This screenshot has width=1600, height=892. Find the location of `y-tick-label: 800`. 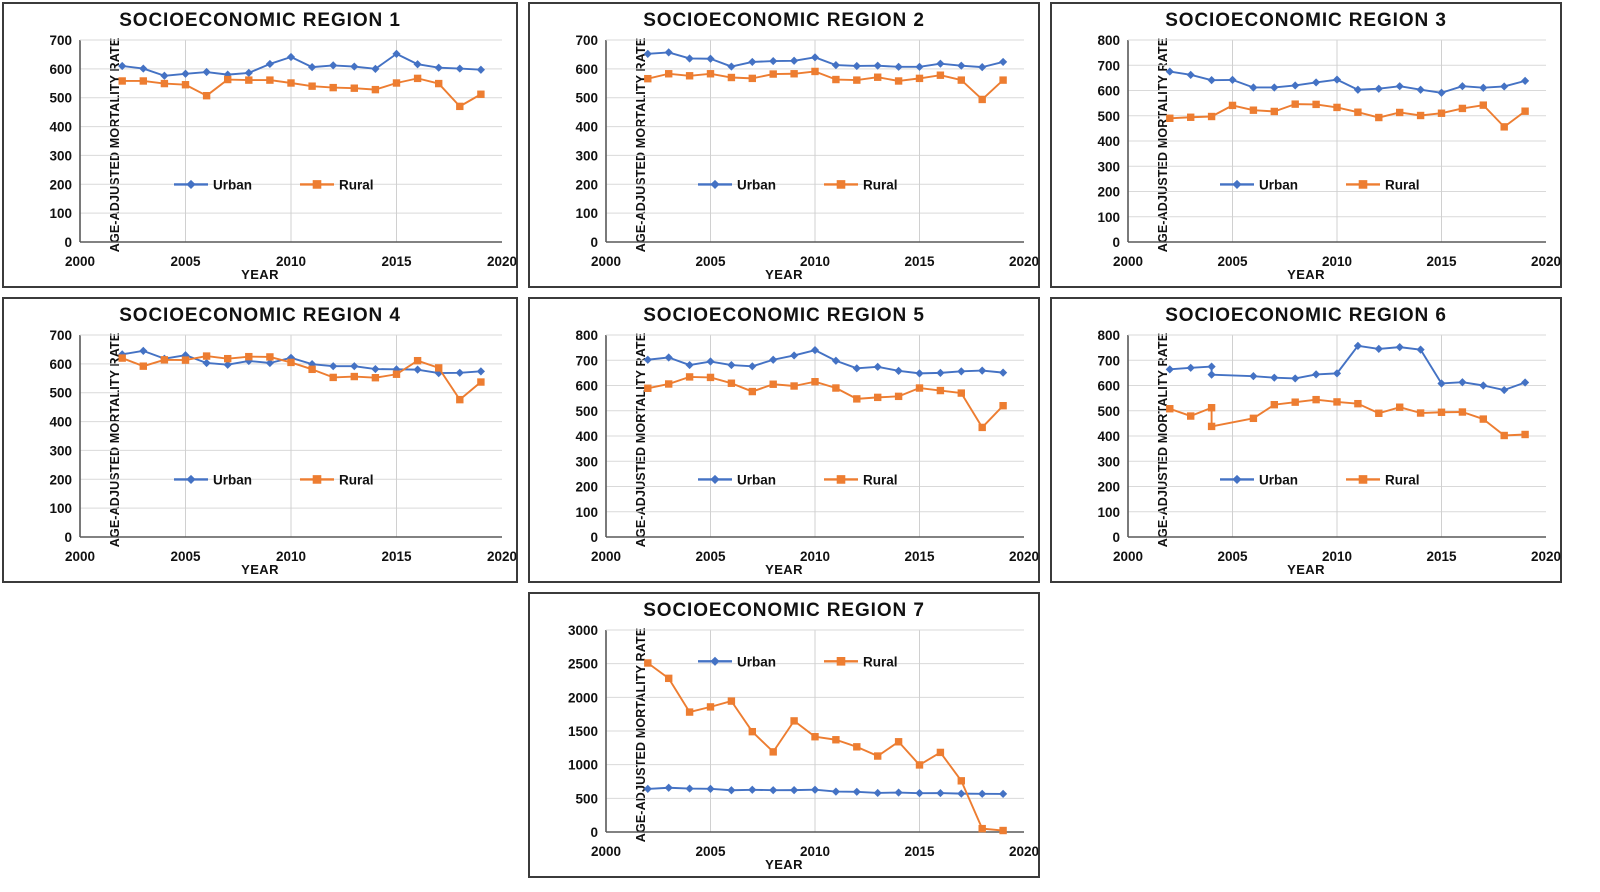

y-tick-label: 800 is located at coordinates (1108, 40).